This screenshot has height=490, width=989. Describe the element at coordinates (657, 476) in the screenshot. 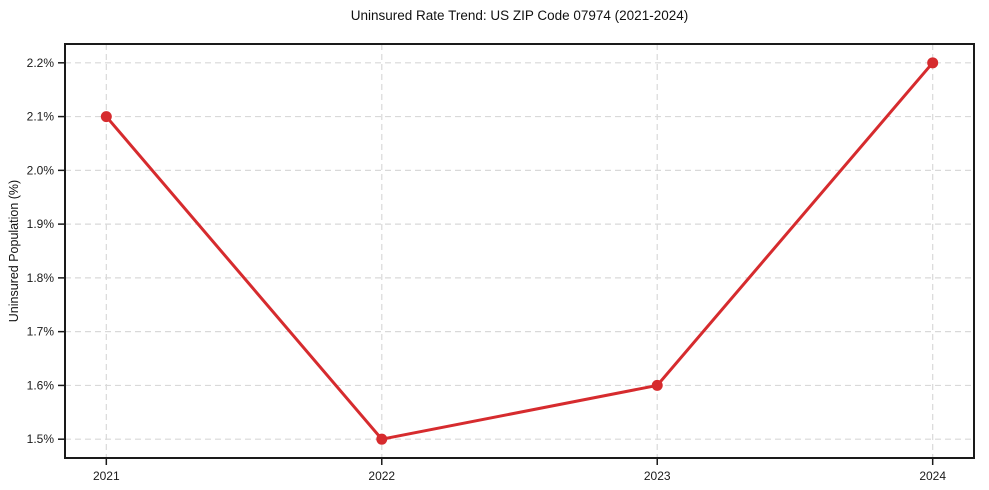

I see `x-tick-label: 2023` at that location.